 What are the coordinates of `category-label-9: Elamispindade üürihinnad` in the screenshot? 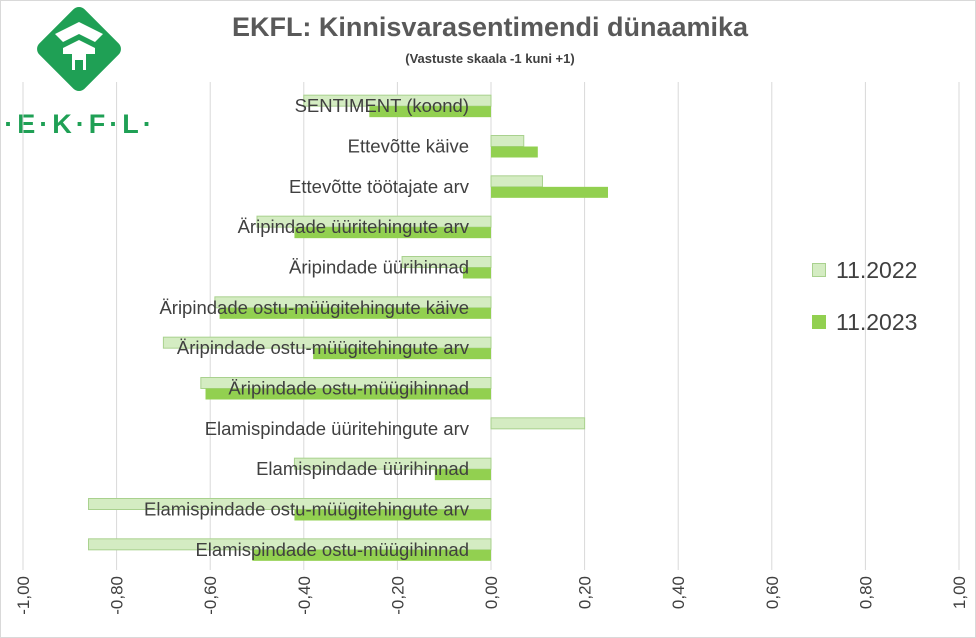 It's located at (362, 468).